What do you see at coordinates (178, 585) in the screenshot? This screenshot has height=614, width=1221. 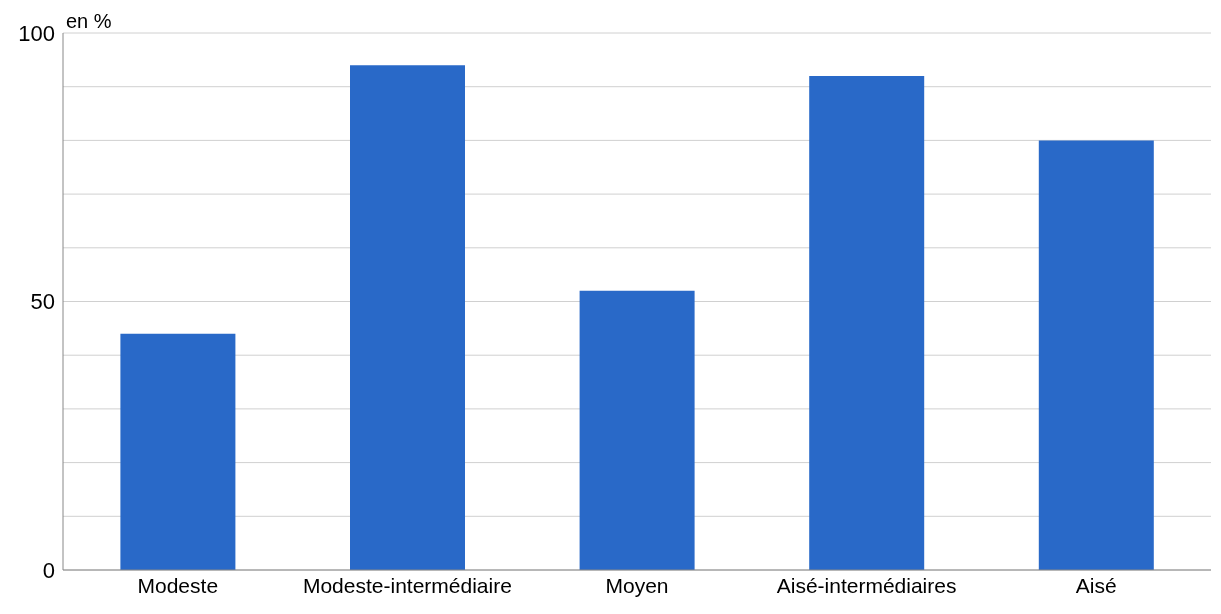 I see `x-tick-label: Modeste` at bounding box center [178, 585].